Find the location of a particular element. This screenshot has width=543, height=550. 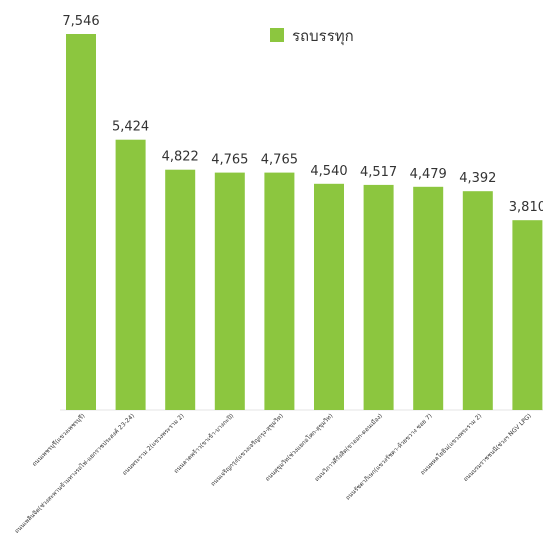

value-label-3: 4,822 is located at coordinates (180, 157).